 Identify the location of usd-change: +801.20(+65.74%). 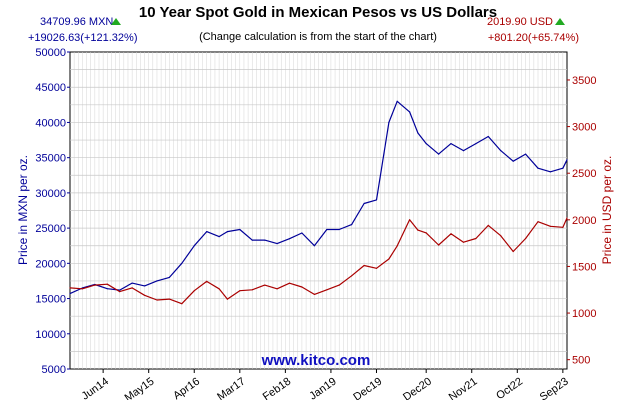
(533, 38).